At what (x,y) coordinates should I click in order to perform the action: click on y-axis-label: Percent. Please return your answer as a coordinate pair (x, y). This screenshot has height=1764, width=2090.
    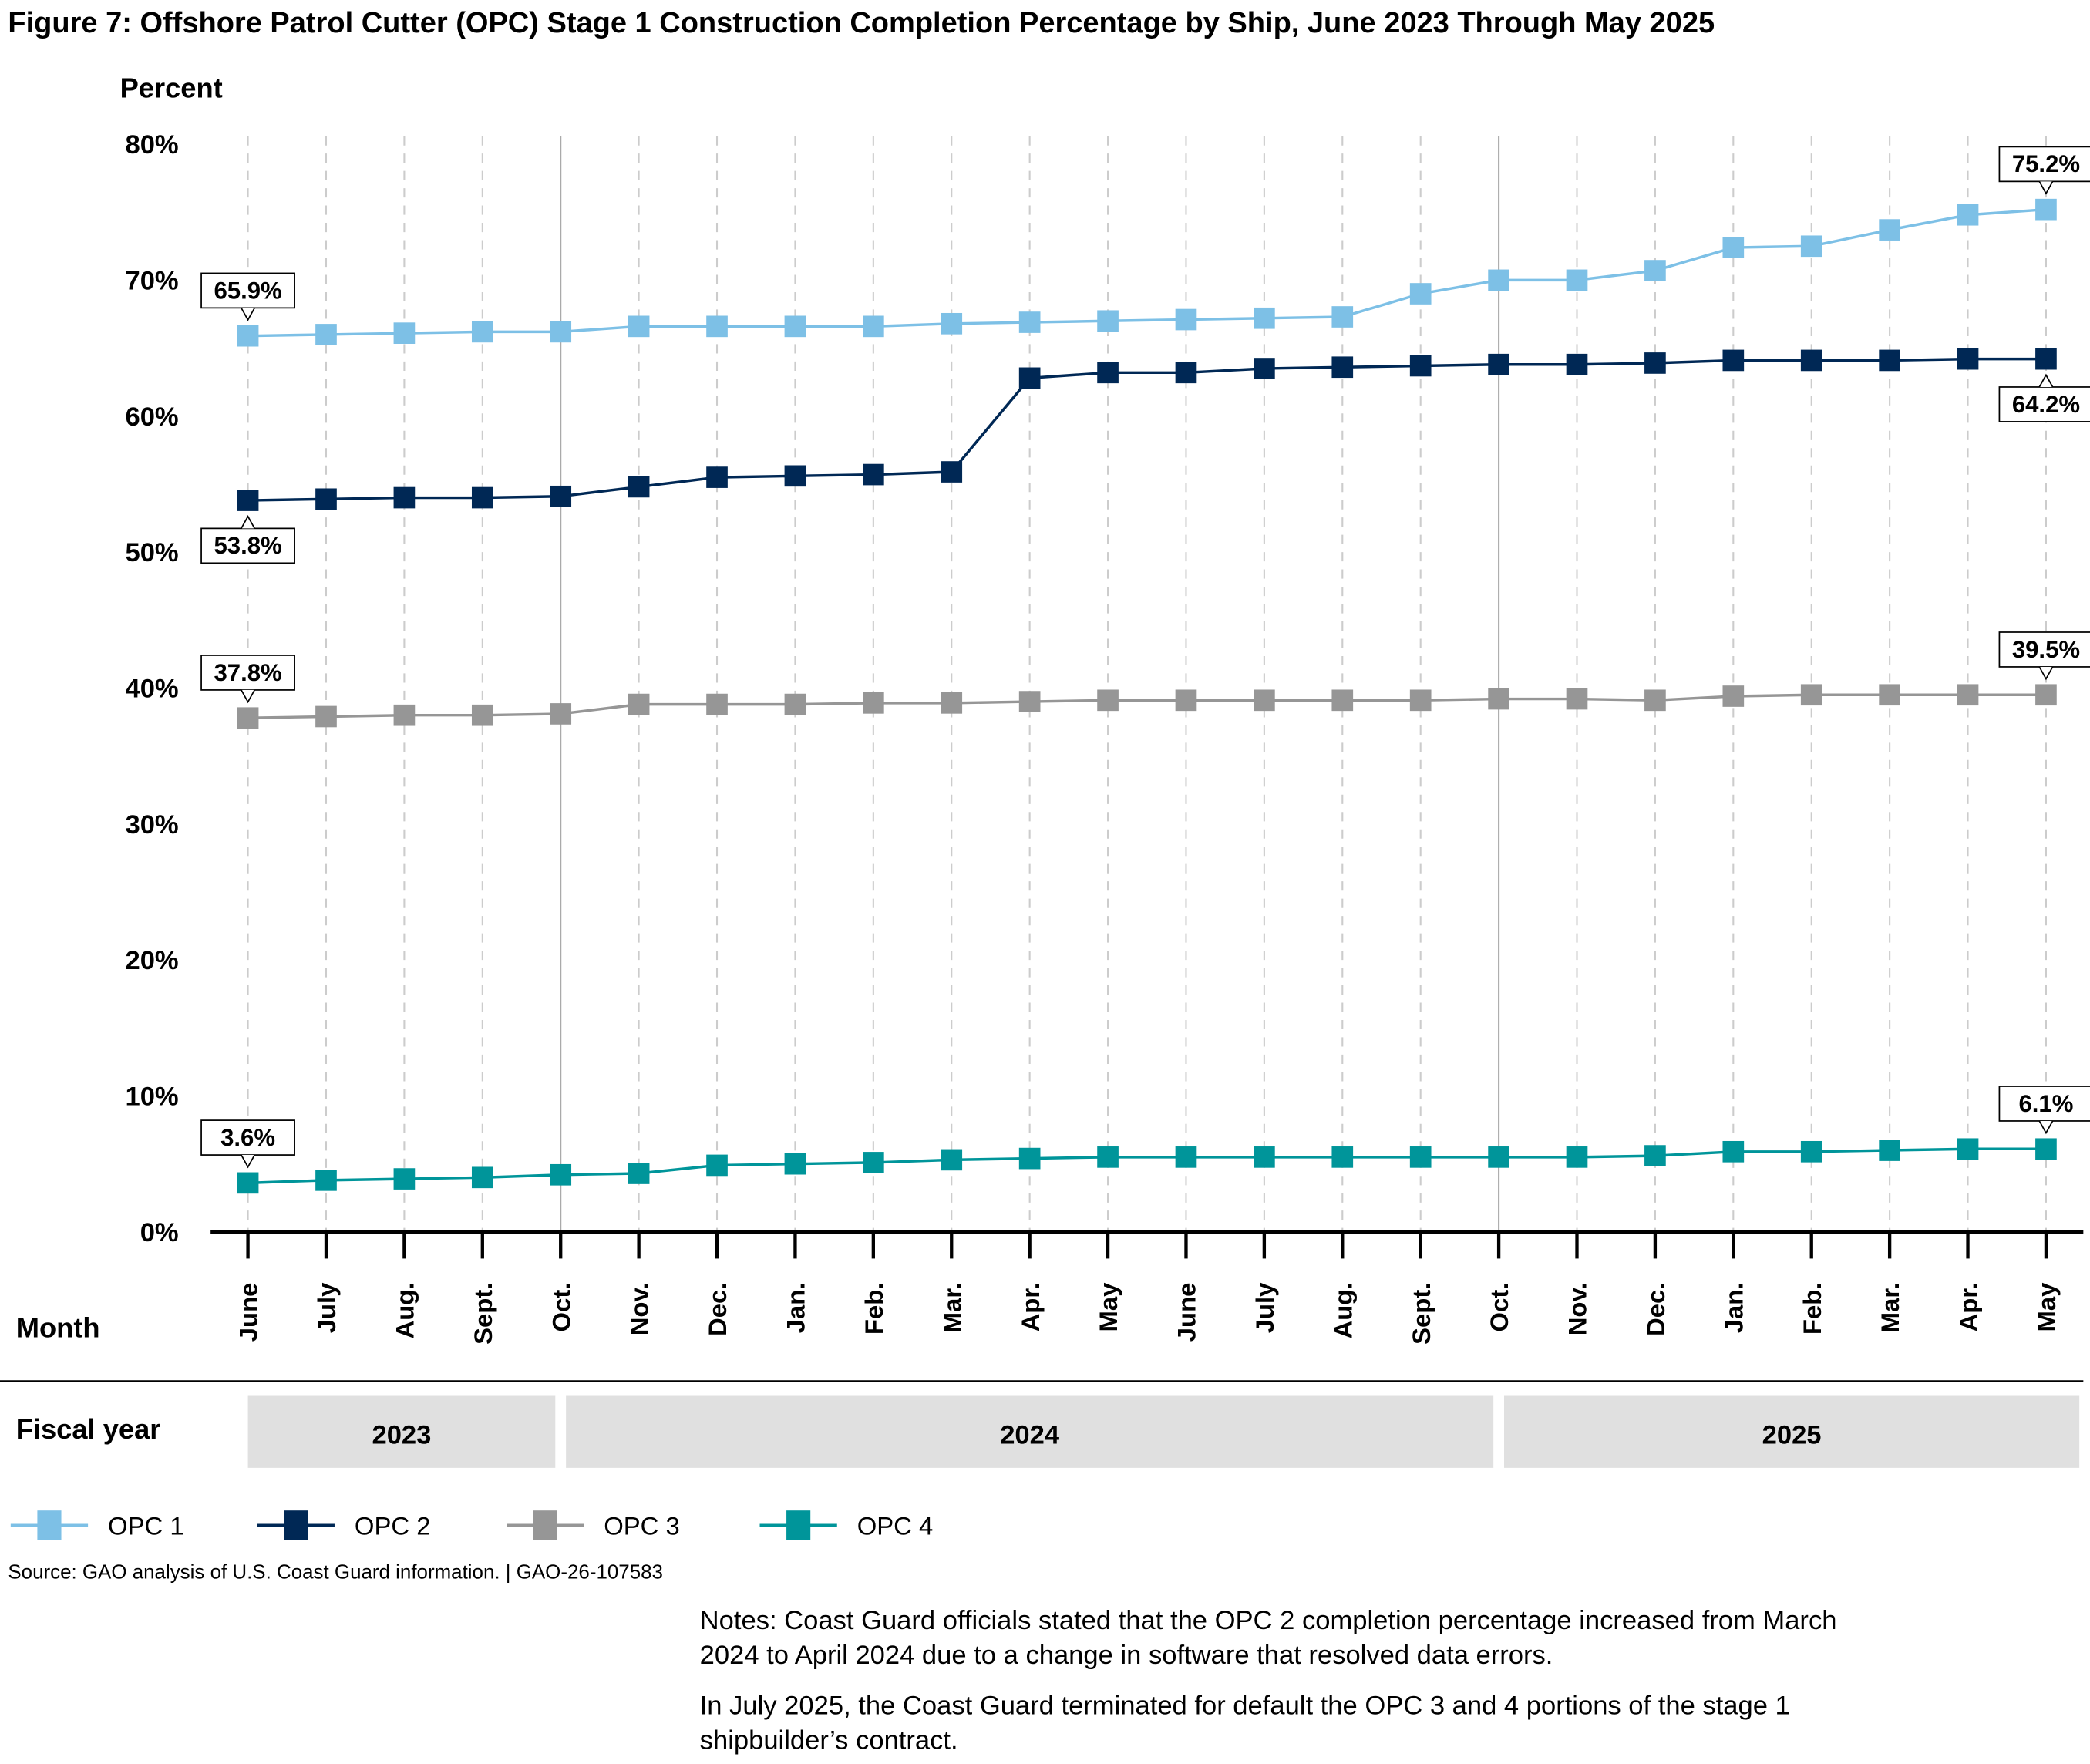
    Looking at the image, I should click on (172, 88).